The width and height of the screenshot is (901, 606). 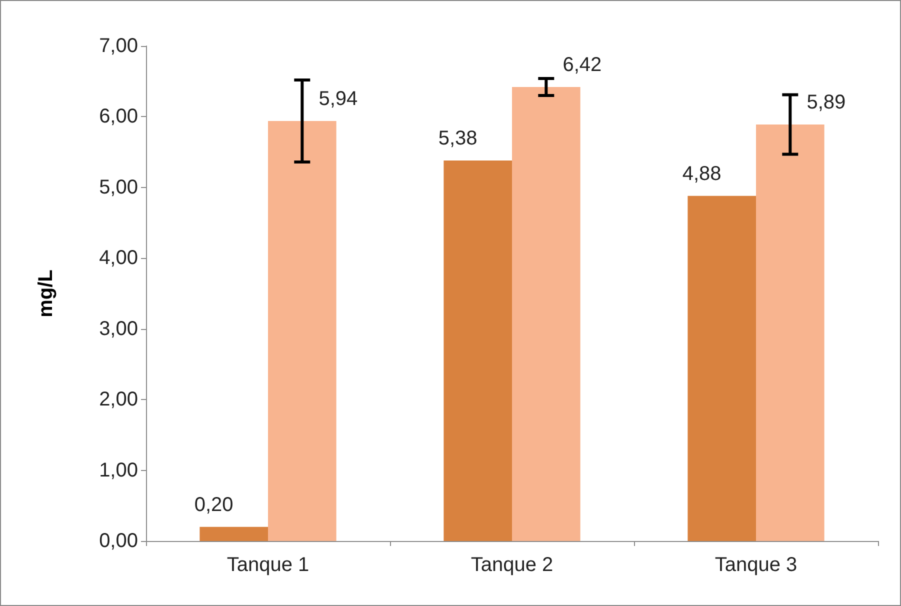 What do you see at coordinates (338, 99) in the screenshot?
I see `data-label: 5,94` at bounding box center [338, 99].